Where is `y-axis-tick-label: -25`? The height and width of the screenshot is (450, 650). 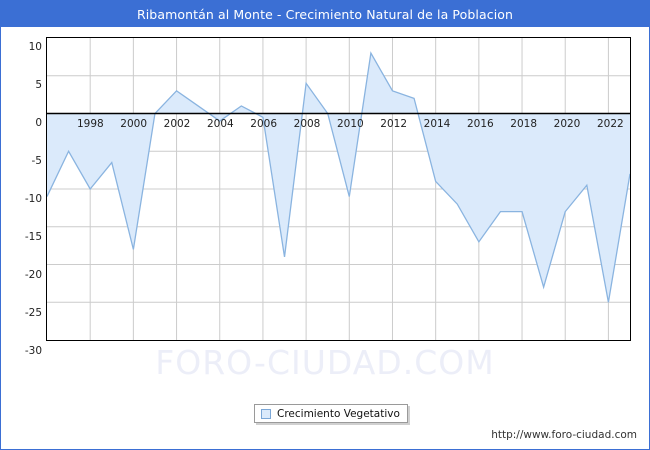 y-axis-tick-label: -25 is located at coordinates (33, 313).